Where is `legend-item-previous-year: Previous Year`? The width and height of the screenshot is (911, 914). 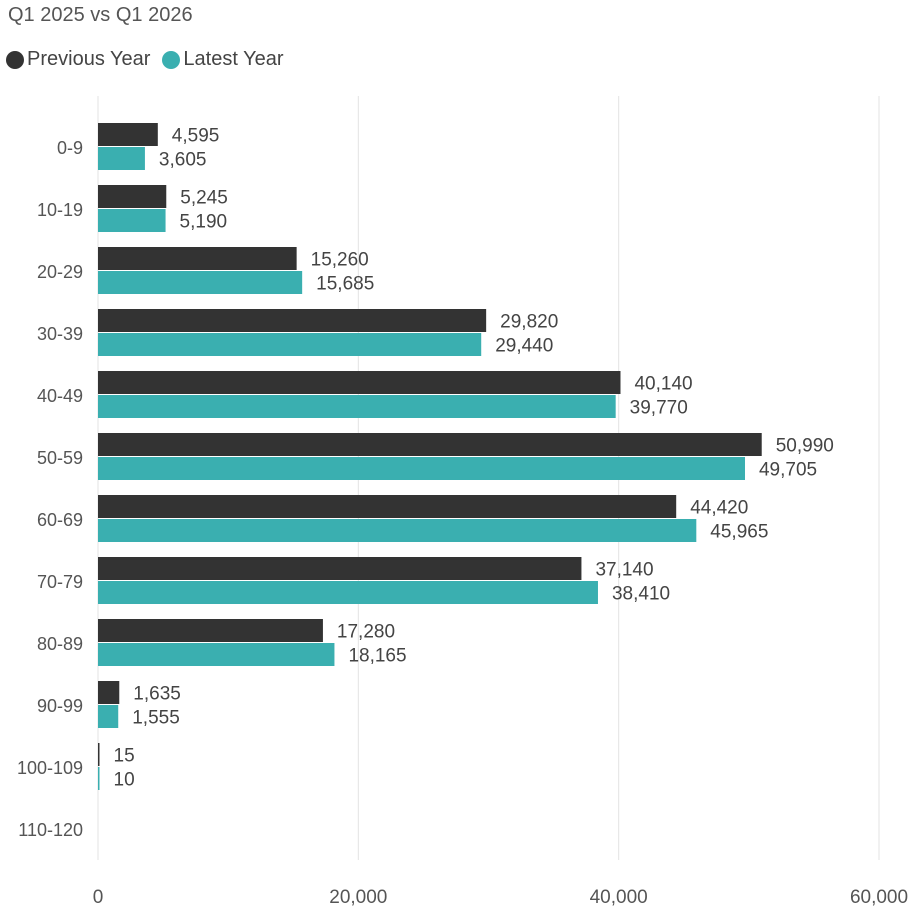 legend-item-previous-year: Previous Year is located at coordinates (78, 59).